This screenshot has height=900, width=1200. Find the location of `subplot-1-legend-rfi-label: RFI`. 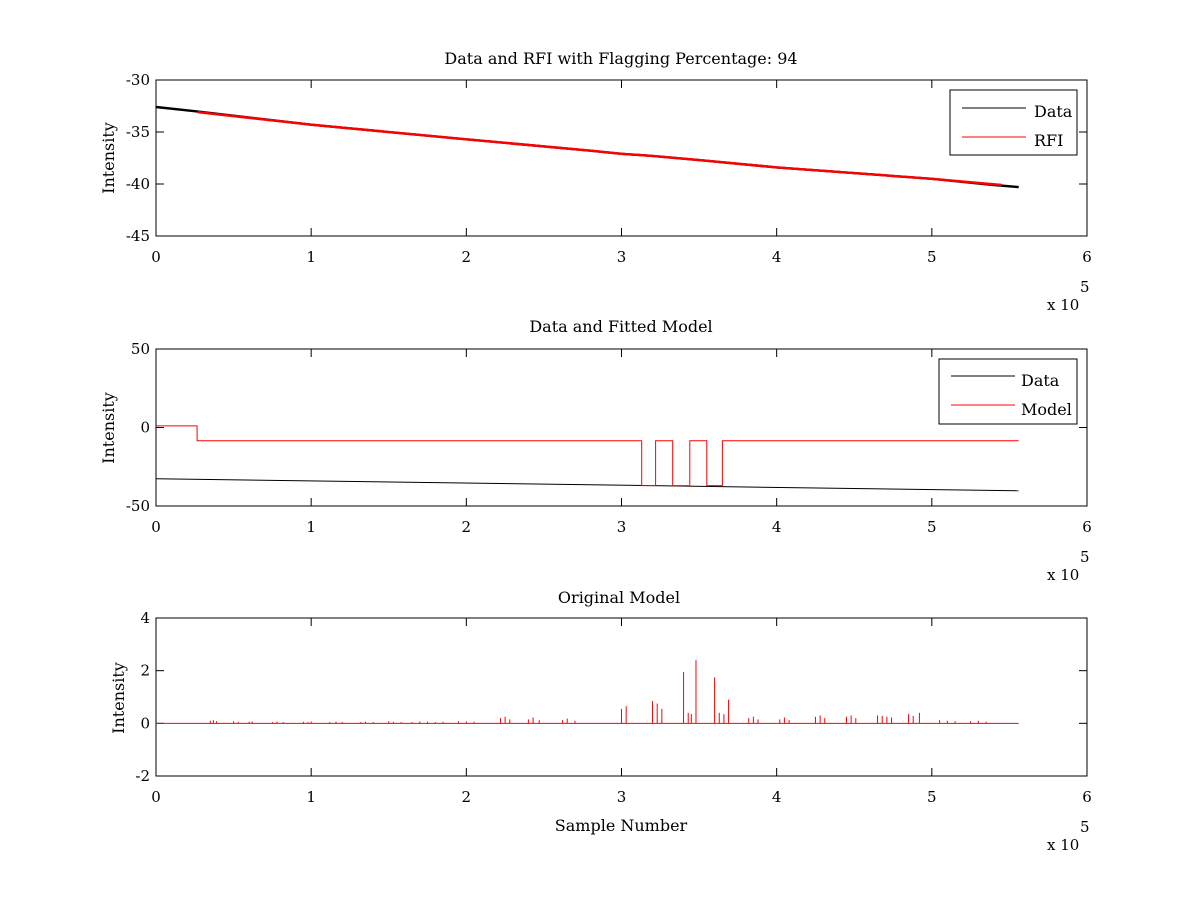

subplot-1-legend-rfi-label: RFI is located at coordinates (1048, 140).